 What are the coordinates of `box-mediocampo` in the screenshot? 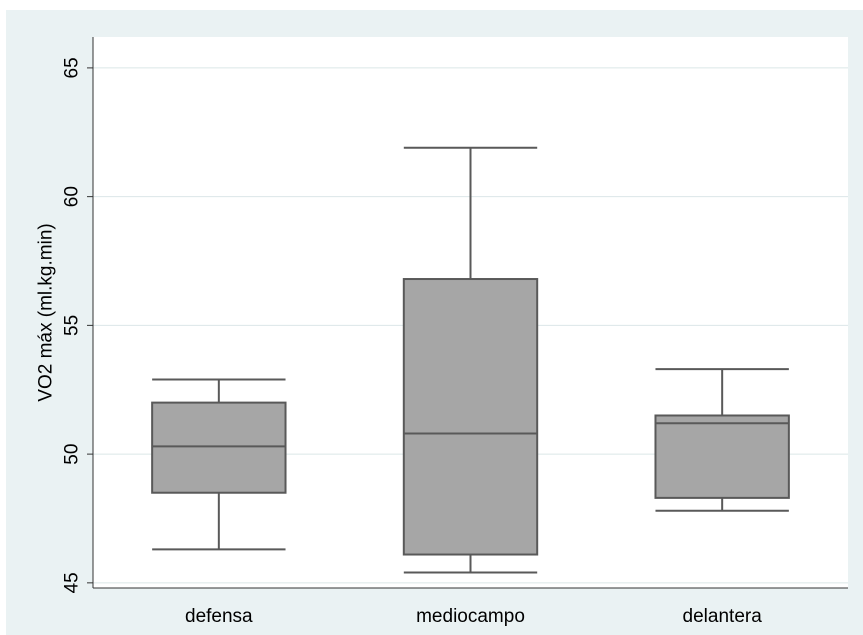 It's located at (470, 360).